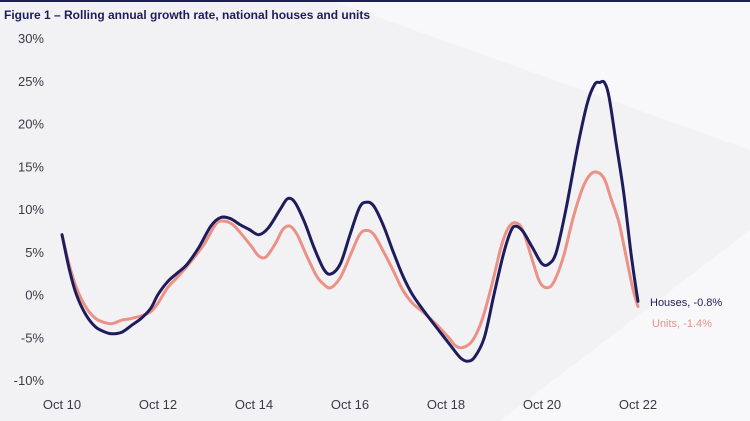  I want to click on y-tick-label: 30%, so click(31, 38).